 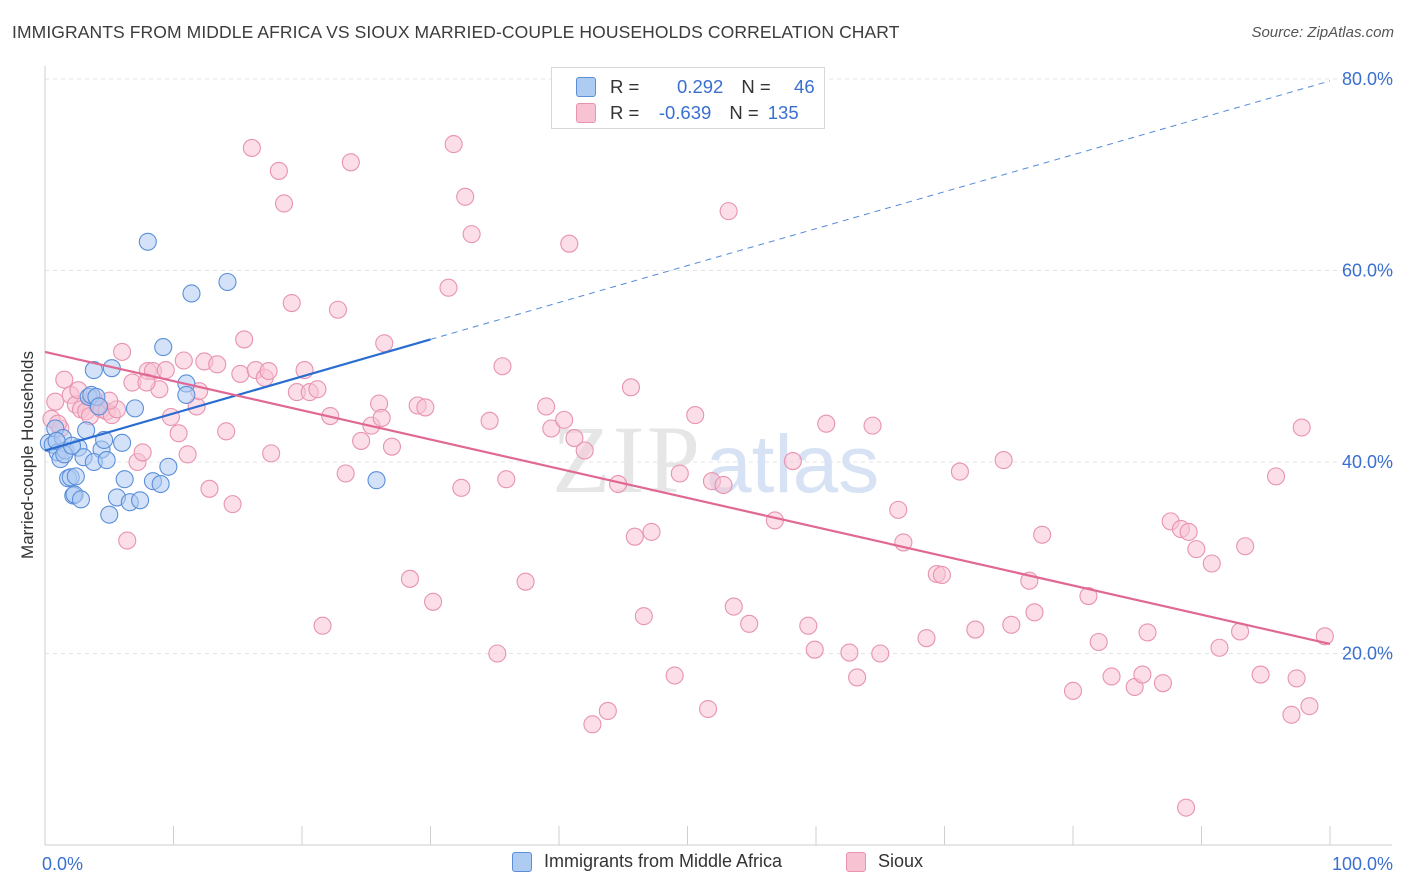 I want to click on legend-row-blue: R = 0.292 N = 46, so click(x=695, y=87).